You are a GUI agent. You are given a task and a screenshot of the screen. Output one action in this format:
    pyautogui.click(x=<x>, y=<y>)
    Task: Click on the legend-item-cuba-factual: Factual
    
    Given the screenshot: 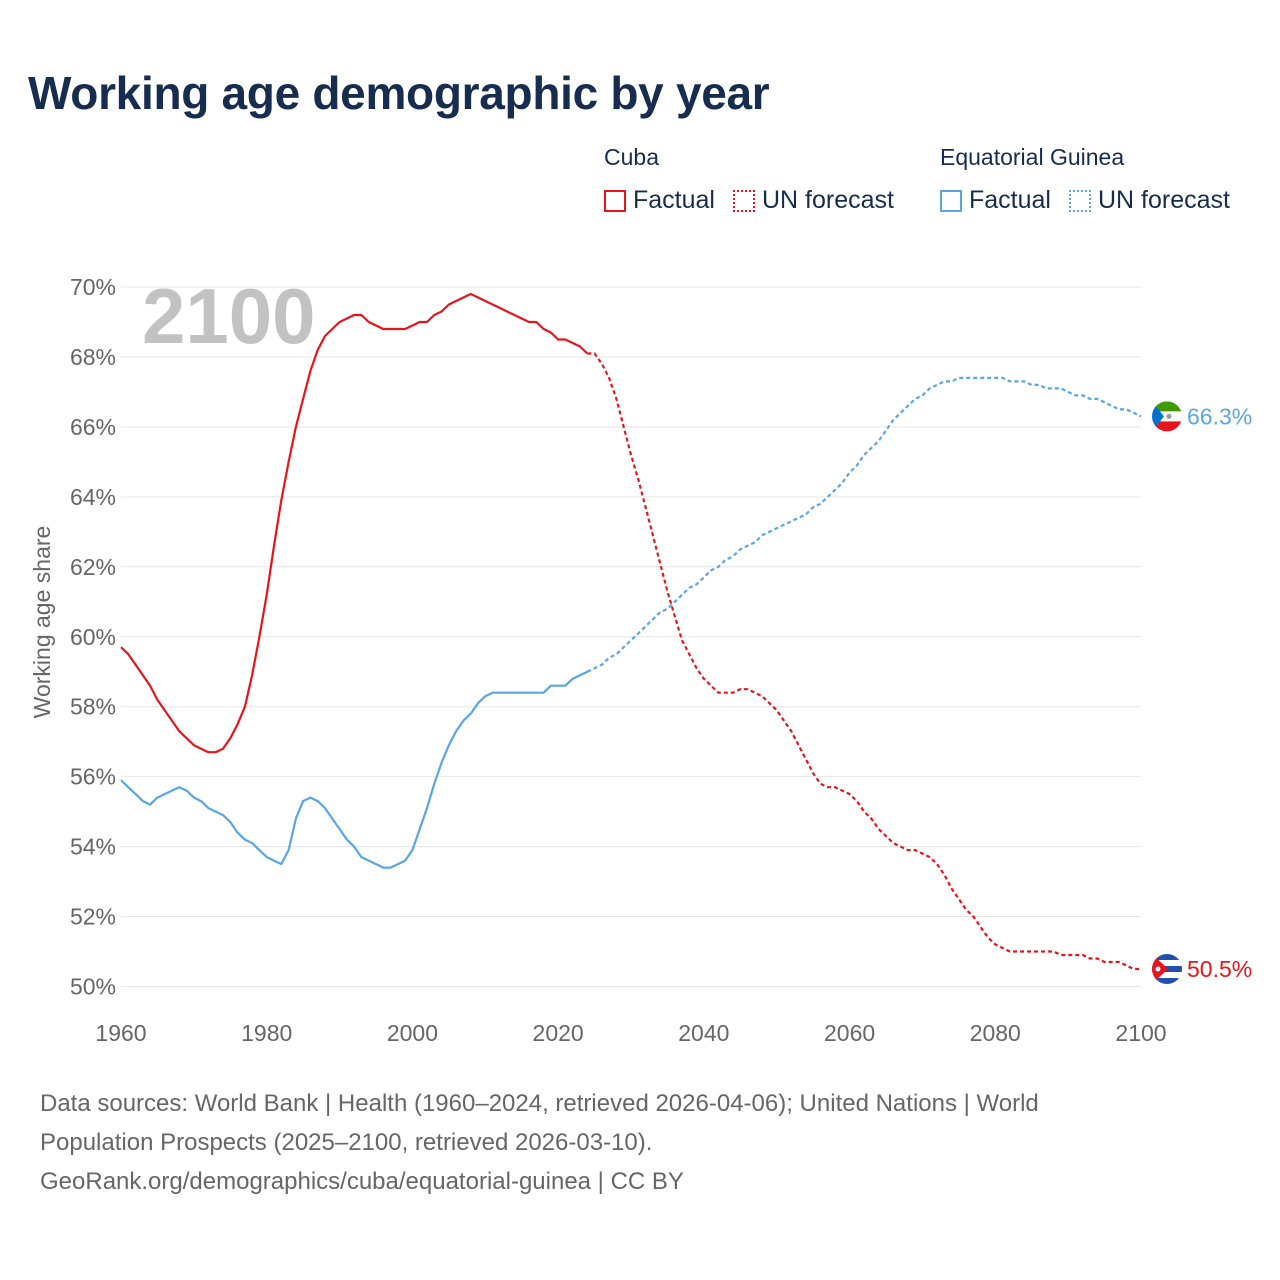 What is the action you would take?
    pyautogui.click(x=659, y=200)
    